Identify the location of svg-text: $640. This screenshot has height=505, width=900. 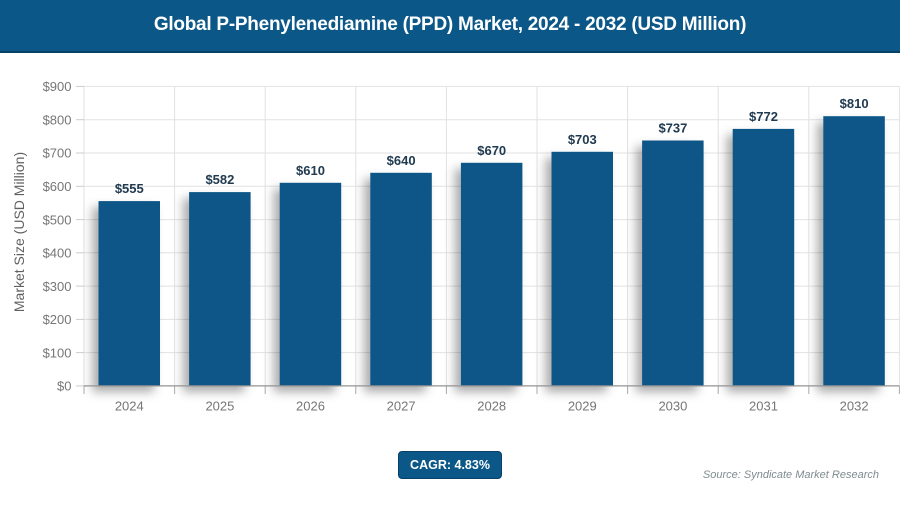
(401, 160).